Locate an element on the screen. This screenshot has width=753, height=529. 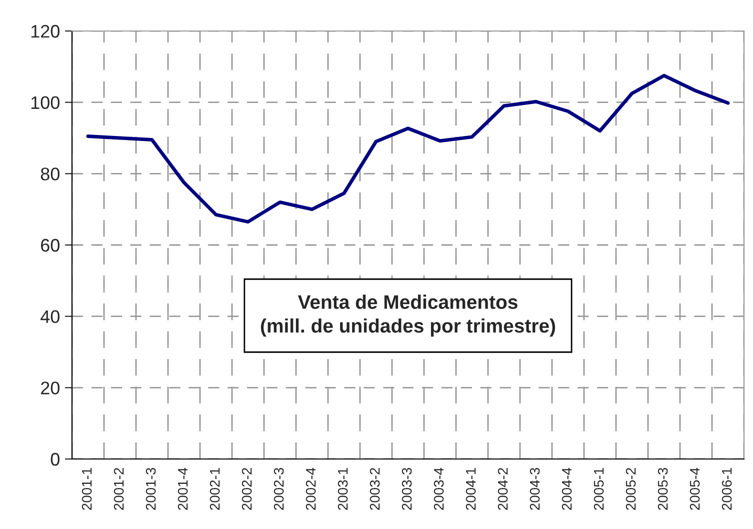
x-tick-label: 2003-3 is located at coordinates (407, 489).